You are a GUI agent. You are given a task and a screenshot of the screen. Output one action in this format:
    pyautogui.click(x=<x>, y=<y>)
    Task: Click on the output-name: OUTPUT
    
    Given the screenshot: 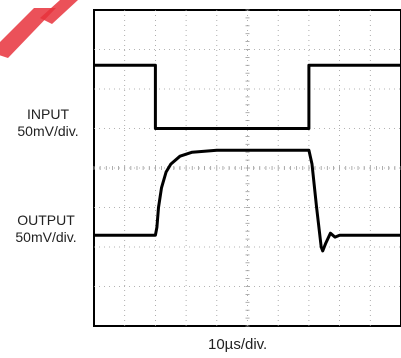 What is the action you would take?
    pyautogui.click(x=46, y=220)
    